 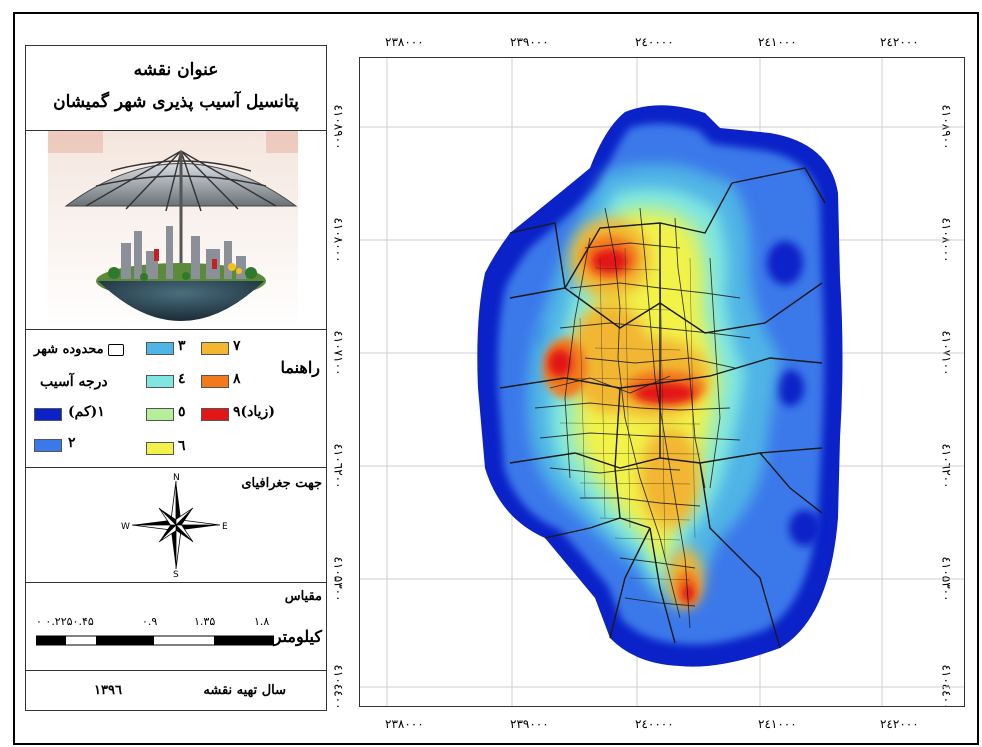 I want to click on legend-label-7: ۷, so click(x=237, y=346).